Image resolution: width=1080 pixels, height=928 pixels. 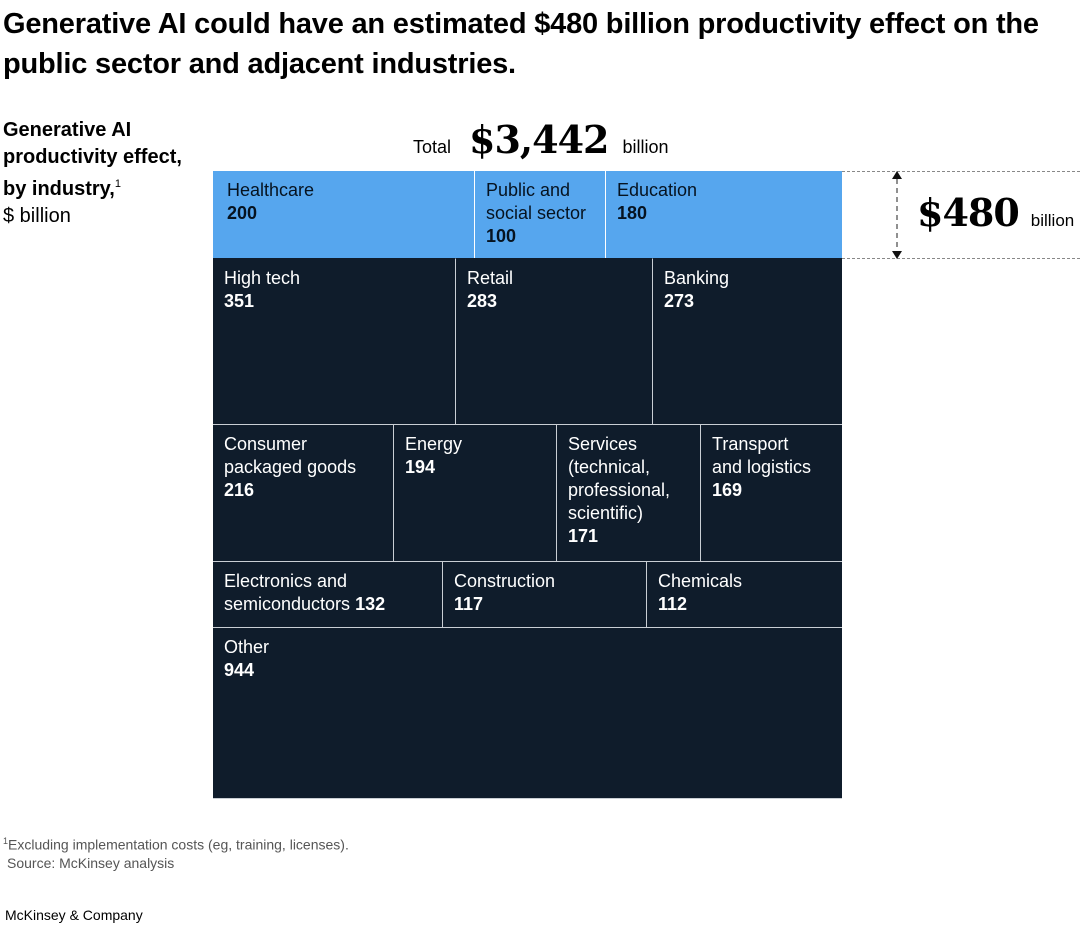 I want to click on cell-label: Retail, so click(x=490, y=278).